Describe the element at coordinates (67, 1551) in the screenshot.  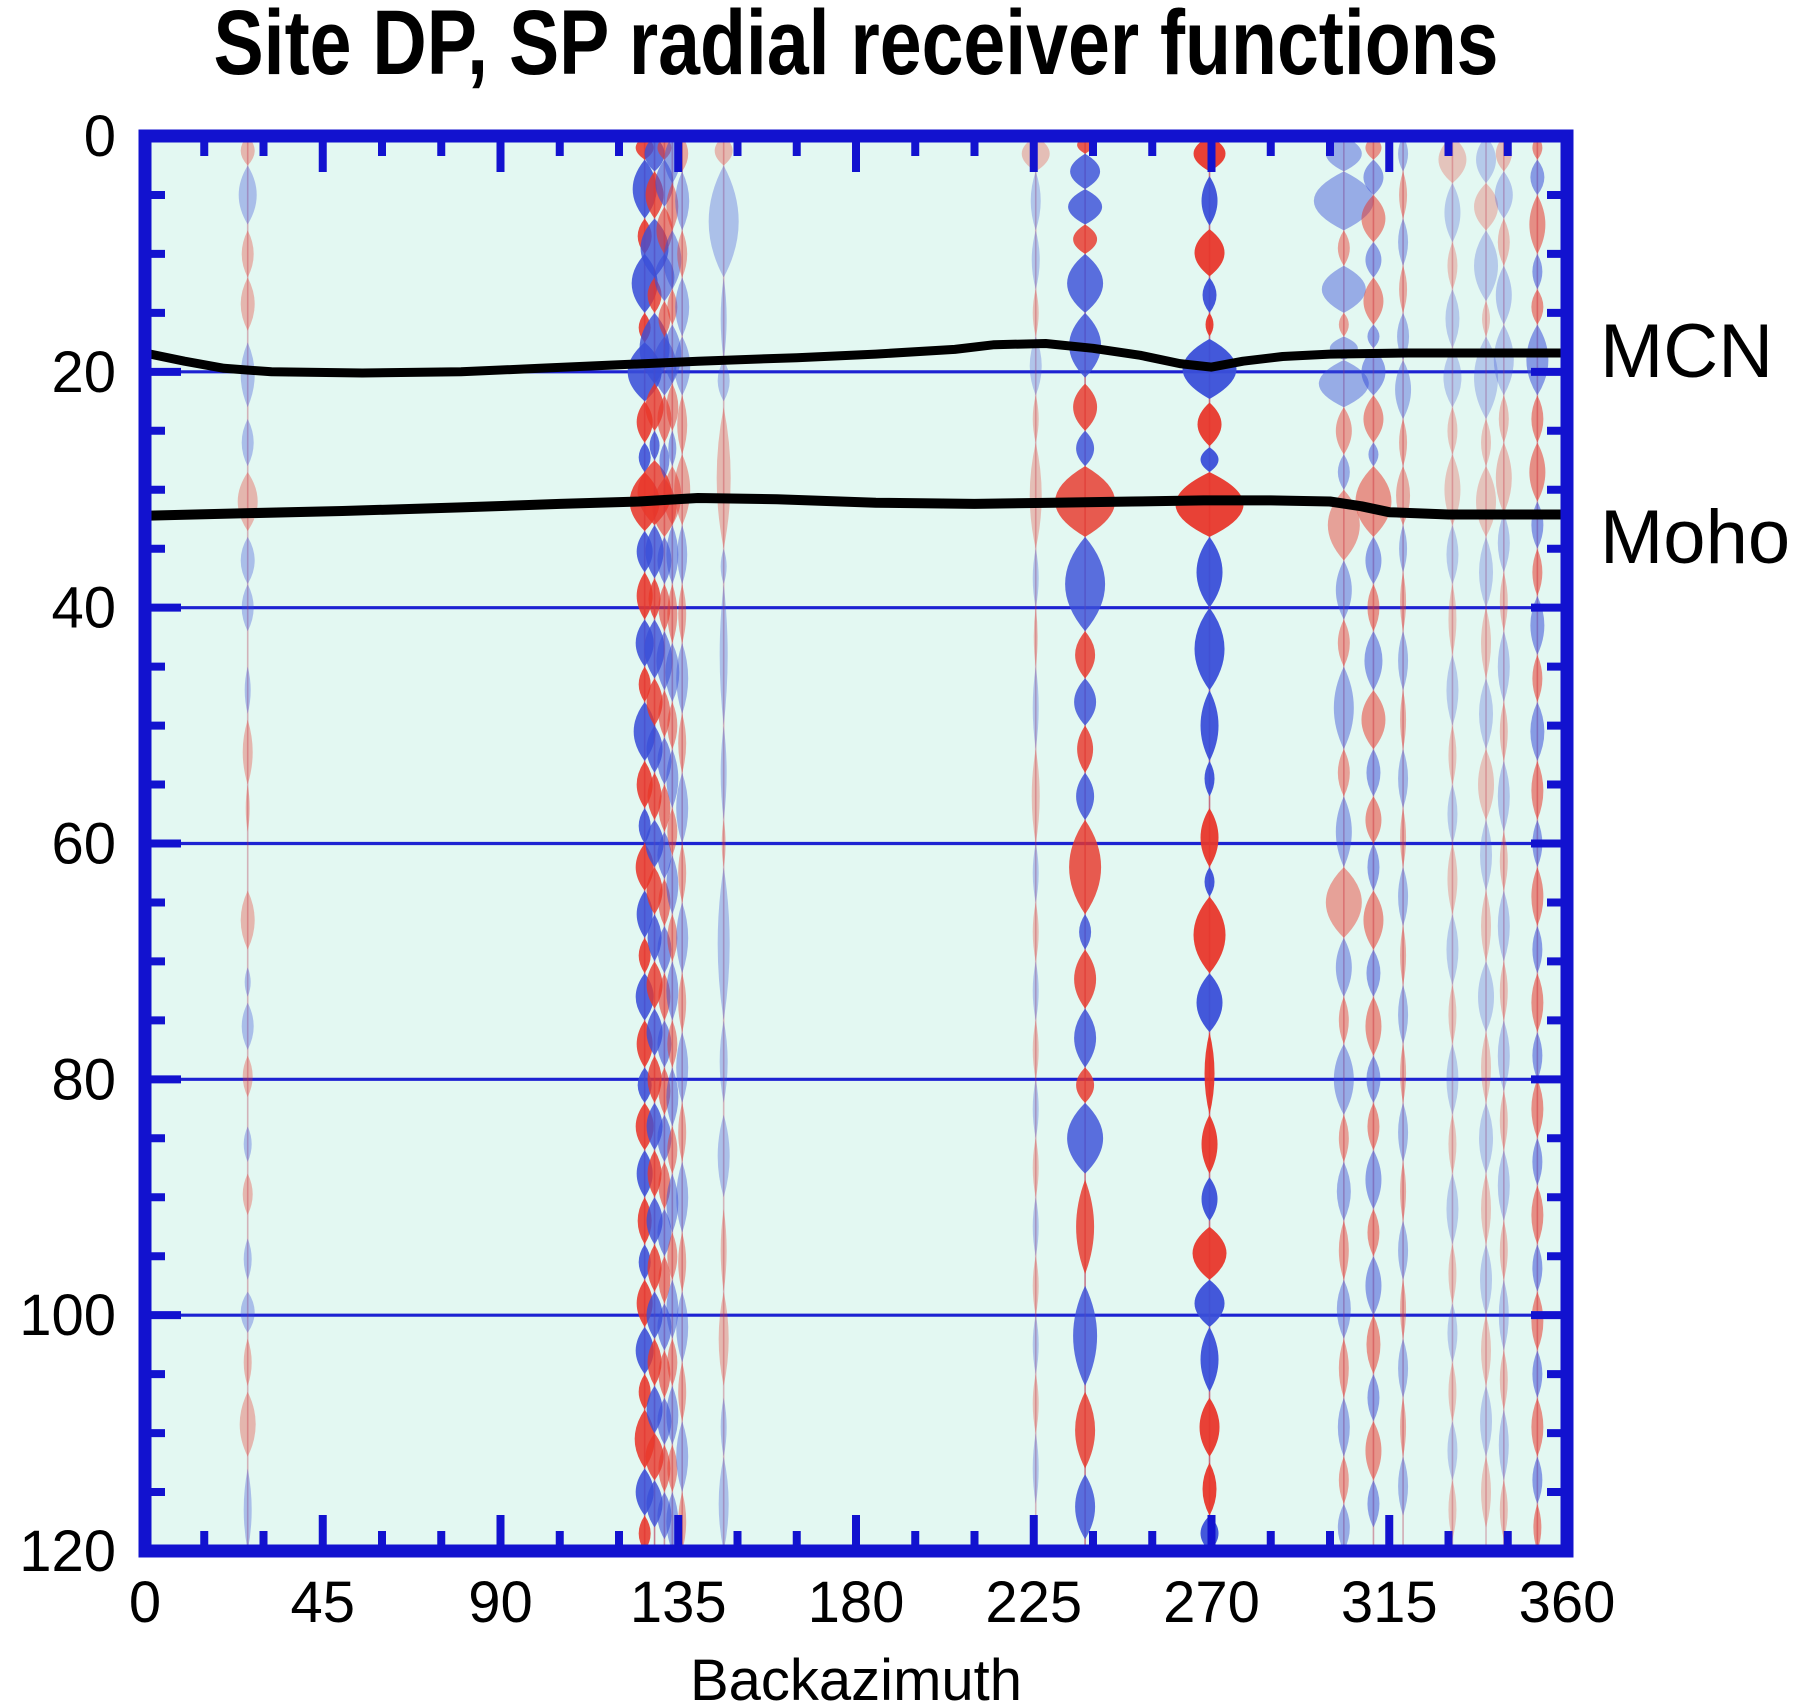
I see `y-axis-tick-label: 120` at that location.